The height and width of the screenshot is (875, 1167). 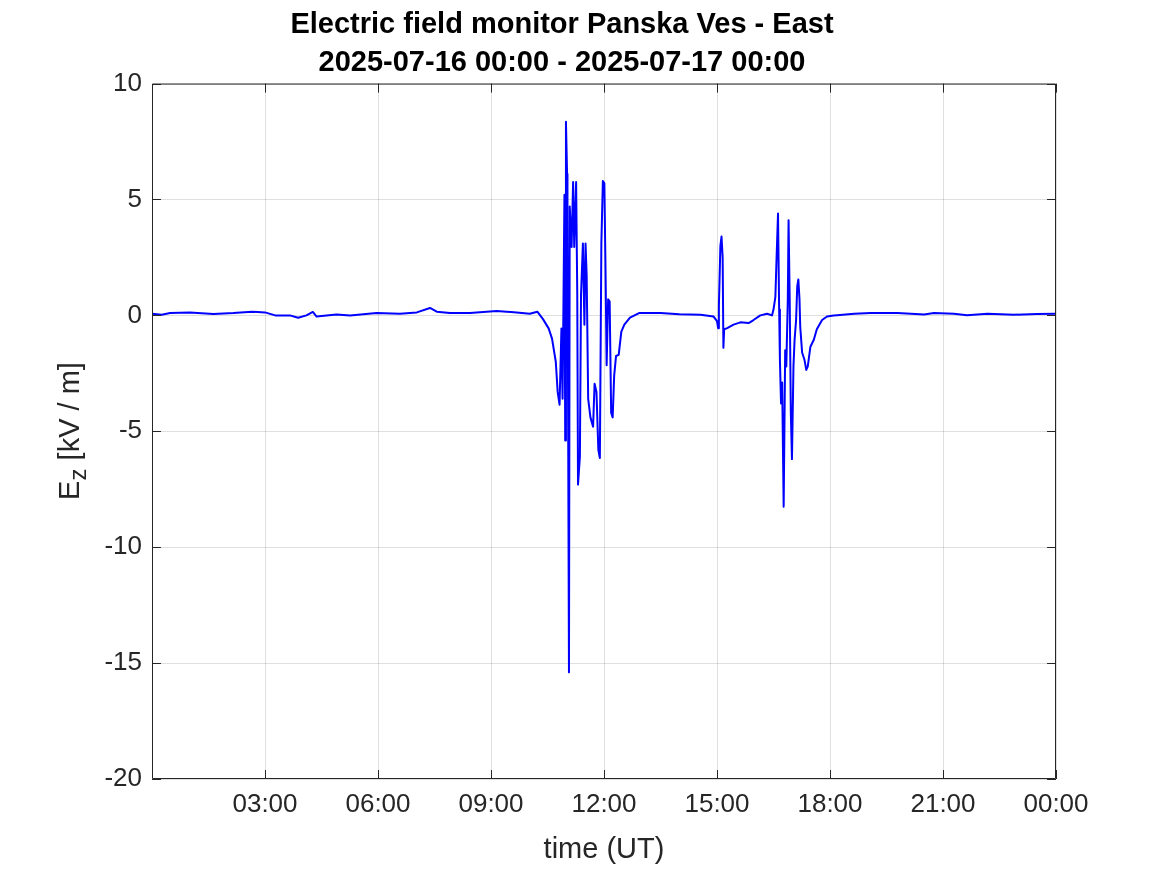 What do you see at coordinates (123, 545) in the screenshot?
I see `y-tick-label: -10` at bounding box center [123, 545].